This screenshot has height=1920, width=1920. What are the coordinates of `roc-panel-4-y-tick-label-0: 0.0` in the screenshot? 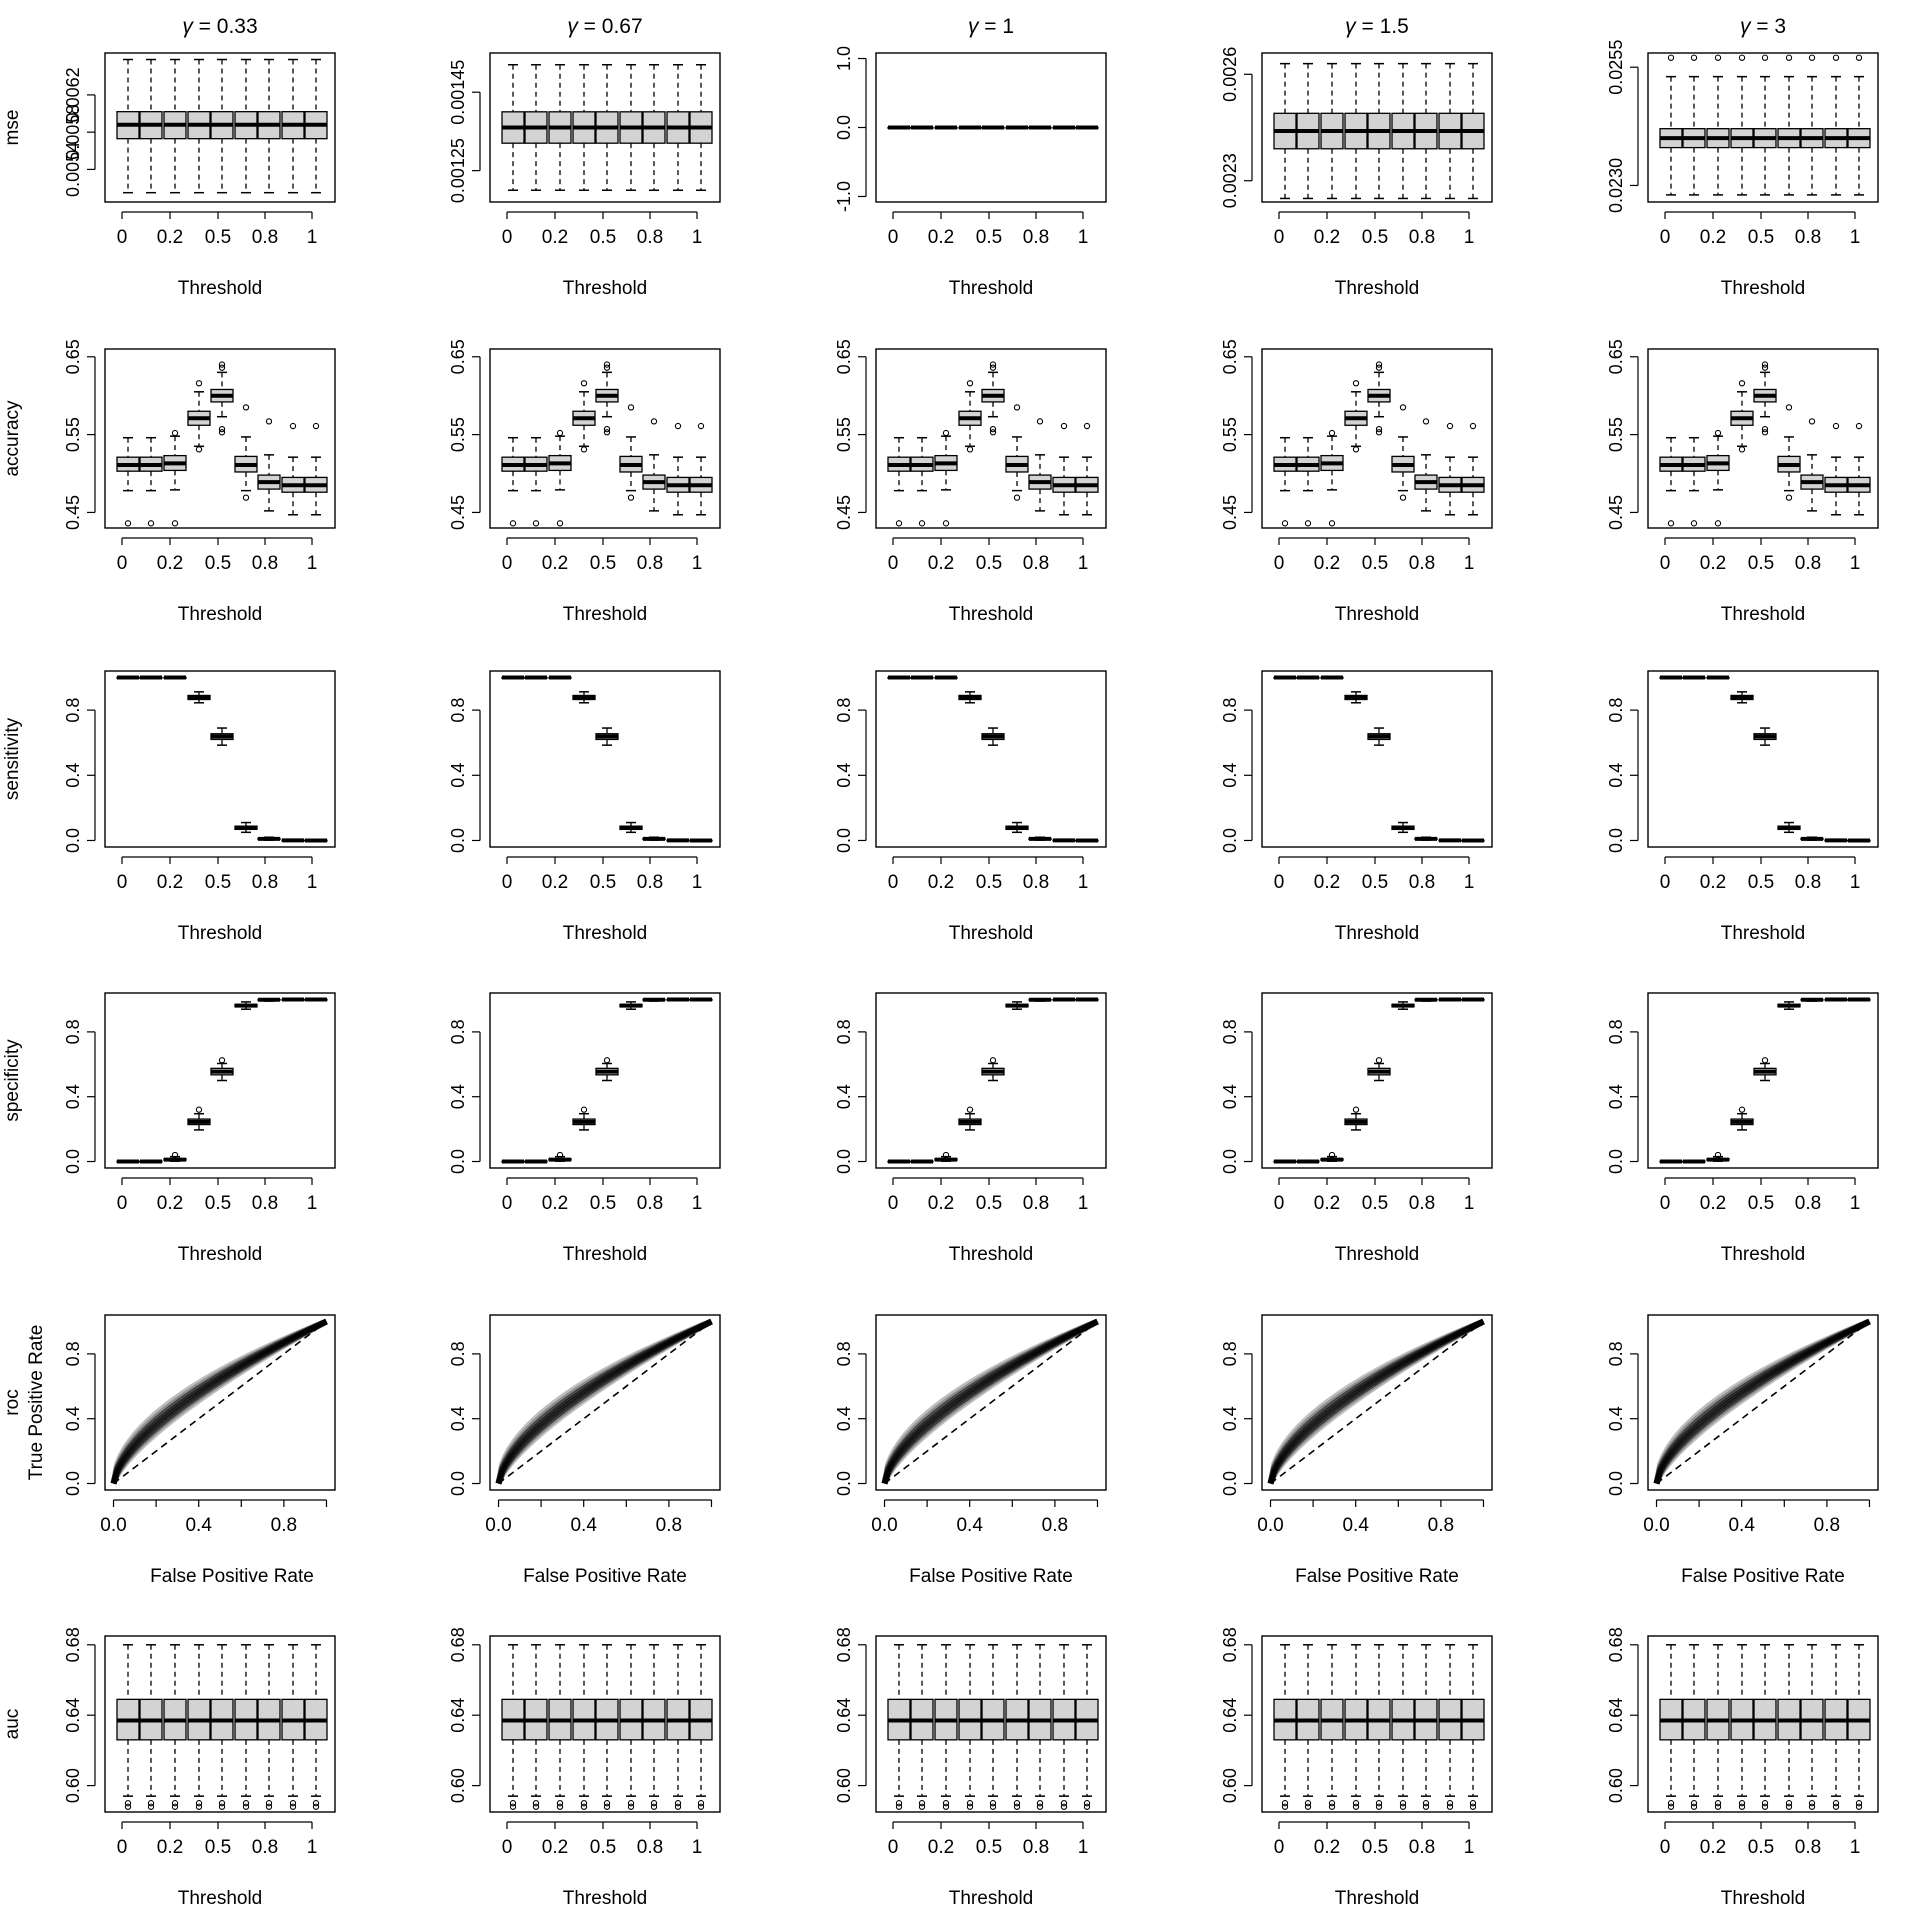 It's located at (1616, 1483).